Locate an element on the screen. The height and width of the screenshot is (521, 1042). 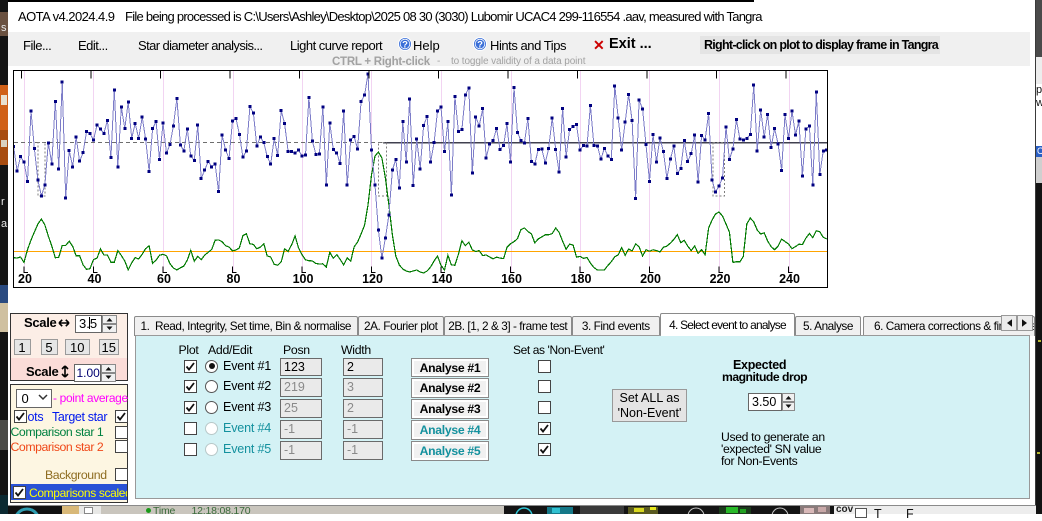
svg-text: 140 is located at coordinates (442, 279).